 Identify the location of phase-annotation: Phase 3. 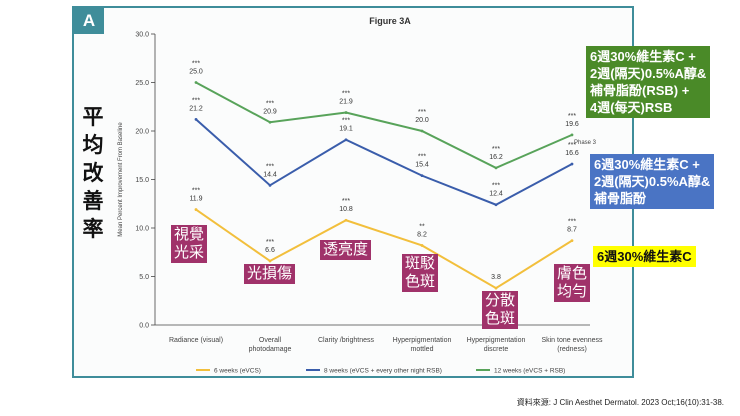
(585, 143).